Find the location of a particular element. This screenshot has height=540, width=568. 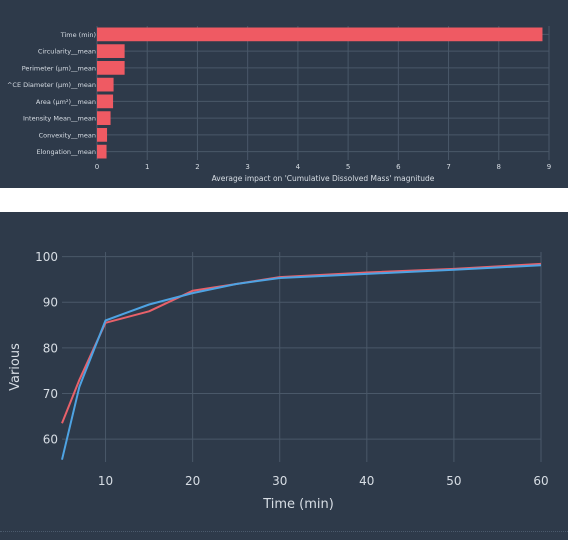

line-x-tick-label: 30 is located at coordinates (279, 481).